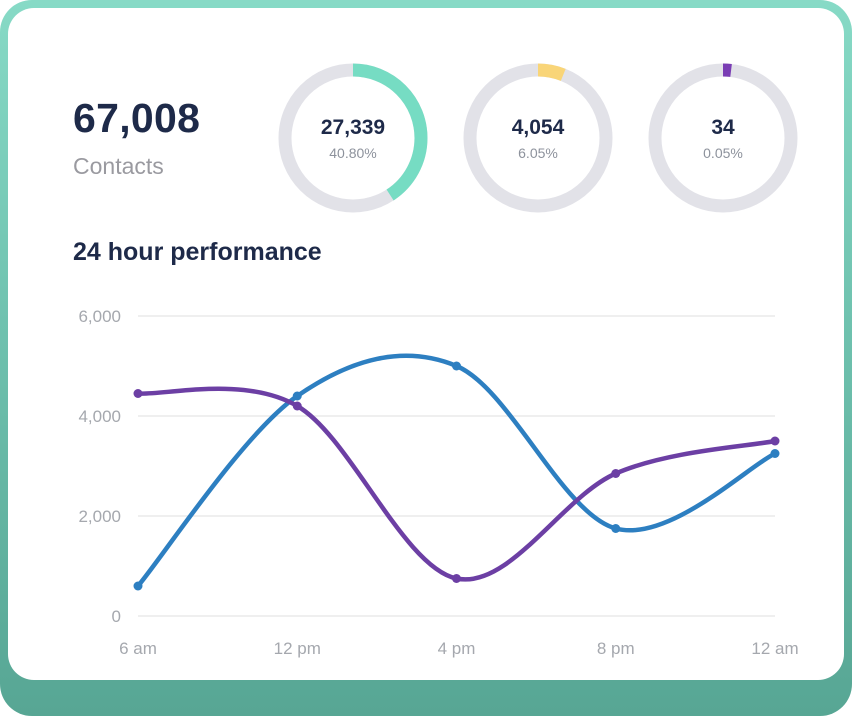  Describe the element at coordinates (723, 152) in the screenshot. I see `donut-percent-3: 0.05%` at that location.